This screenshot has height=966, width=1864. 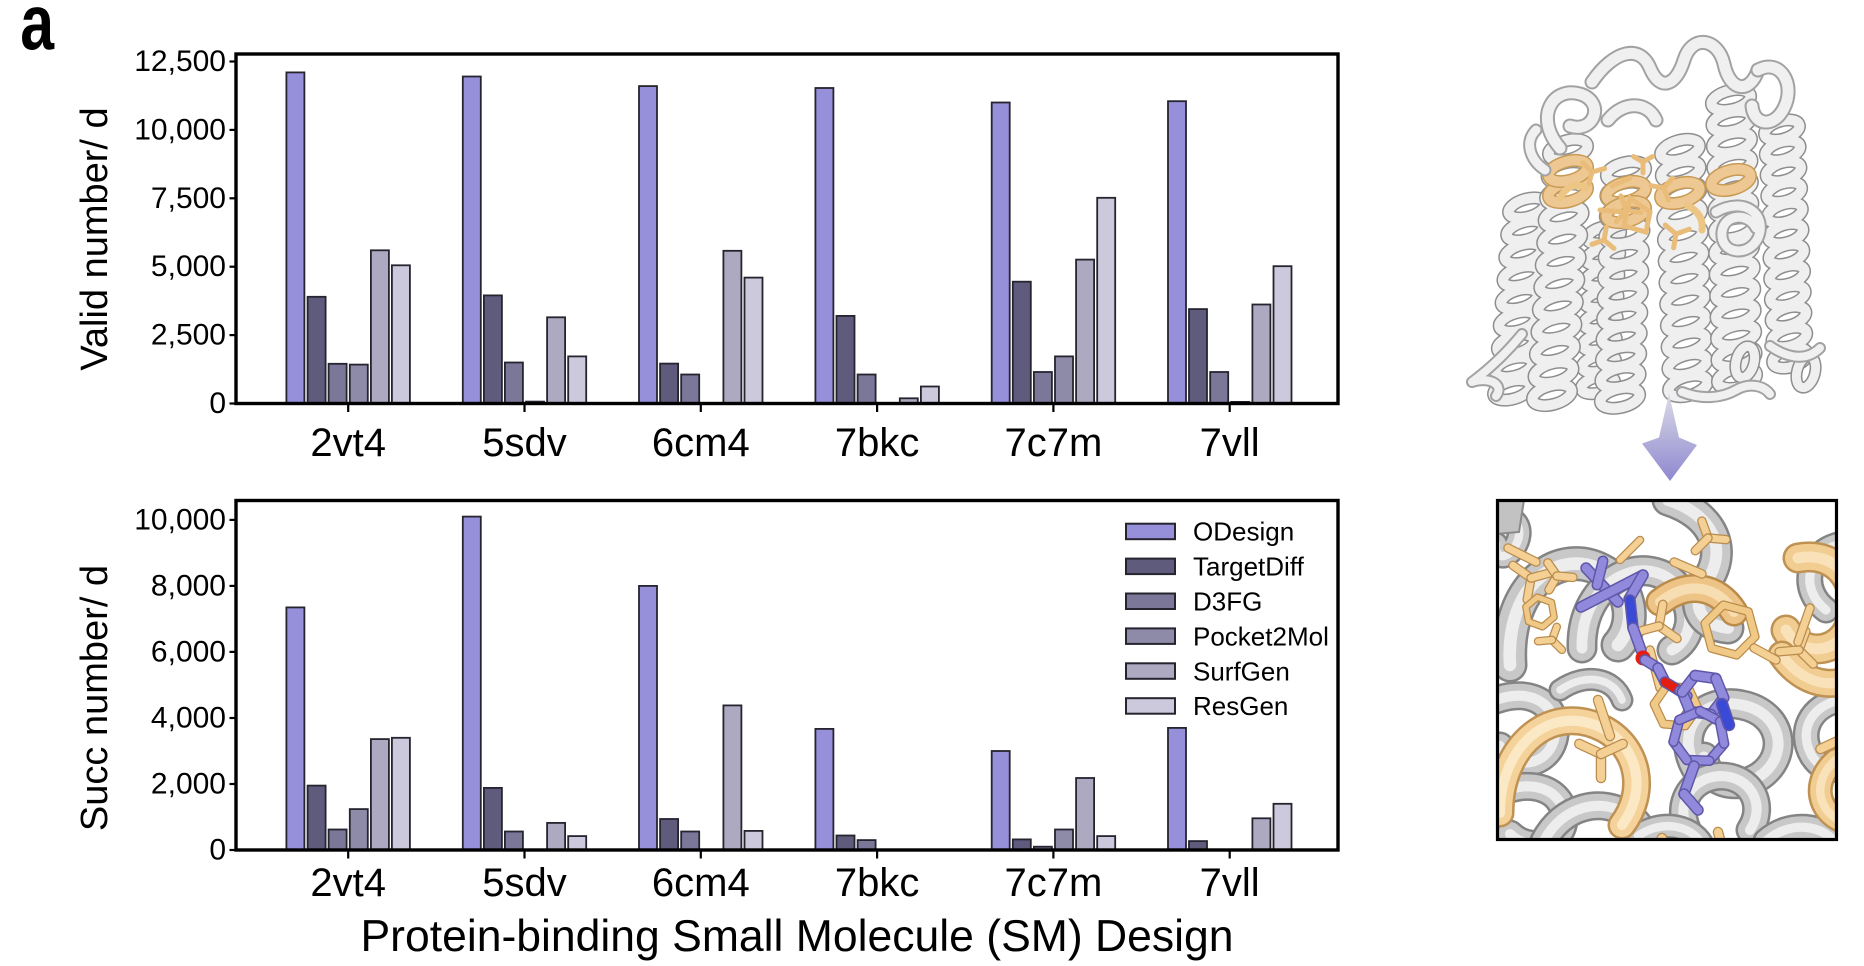 I want to click on svg-text: 6,000, so click(x=188, y=651).